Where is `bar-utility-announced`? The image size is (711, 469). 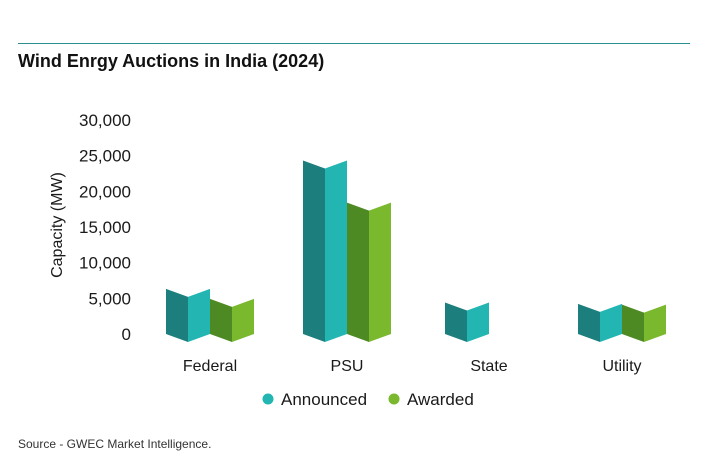
bar-utility-announced is located at coordinates (600, 322).